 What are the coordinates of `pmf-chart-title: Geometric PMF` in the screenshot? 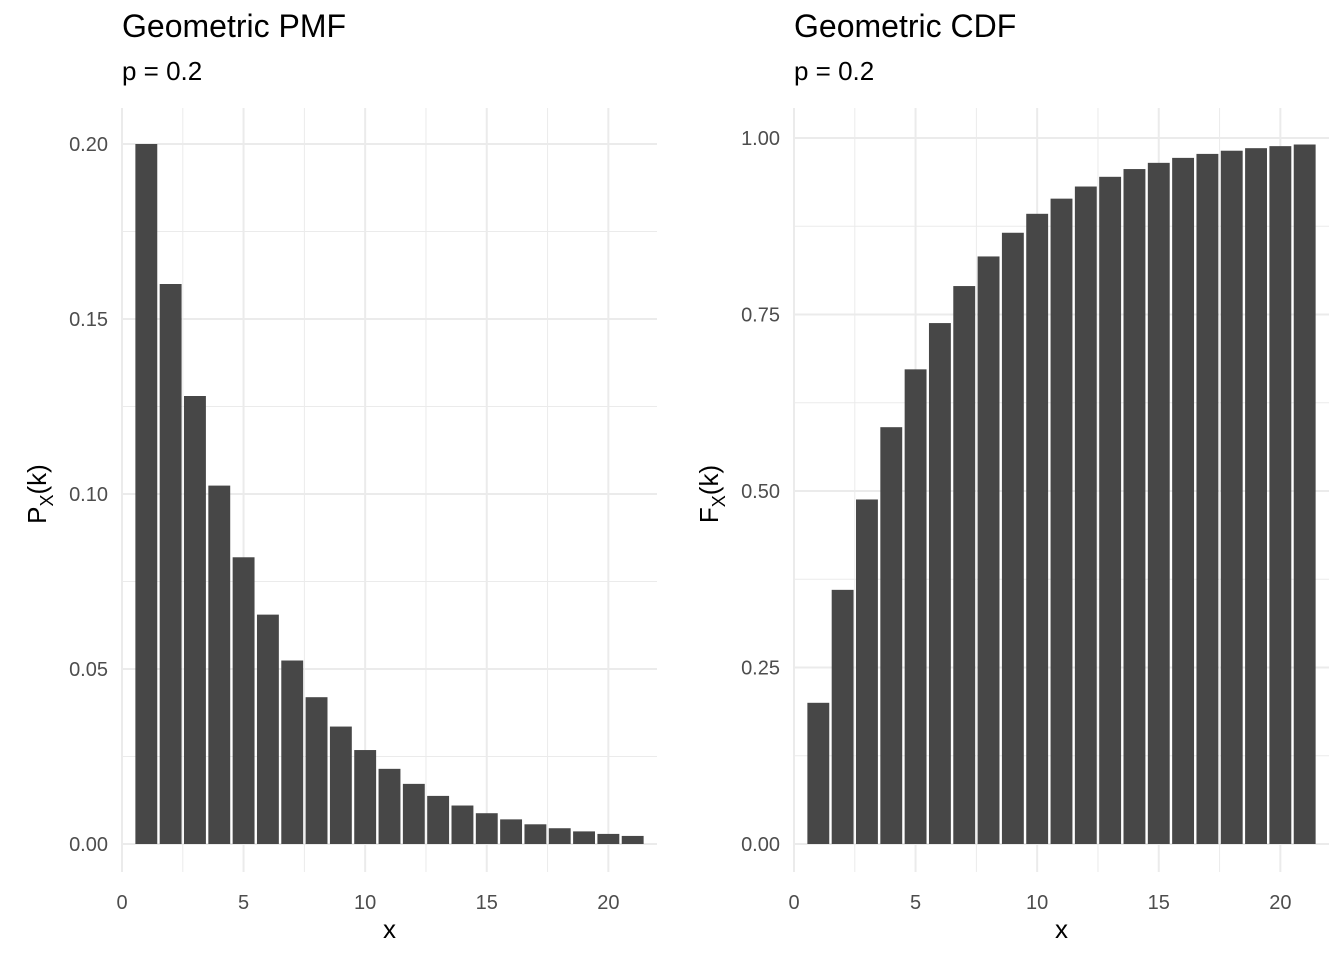 It's located at (234, 26).